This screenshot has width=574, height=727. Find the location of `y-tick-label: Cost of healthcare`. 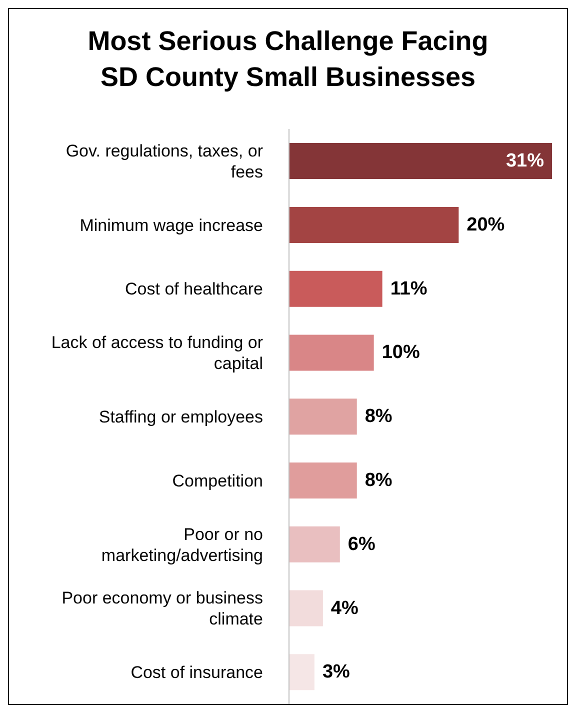

y-tick-label: Cost of healthcare is located at coordinates (194, 288).